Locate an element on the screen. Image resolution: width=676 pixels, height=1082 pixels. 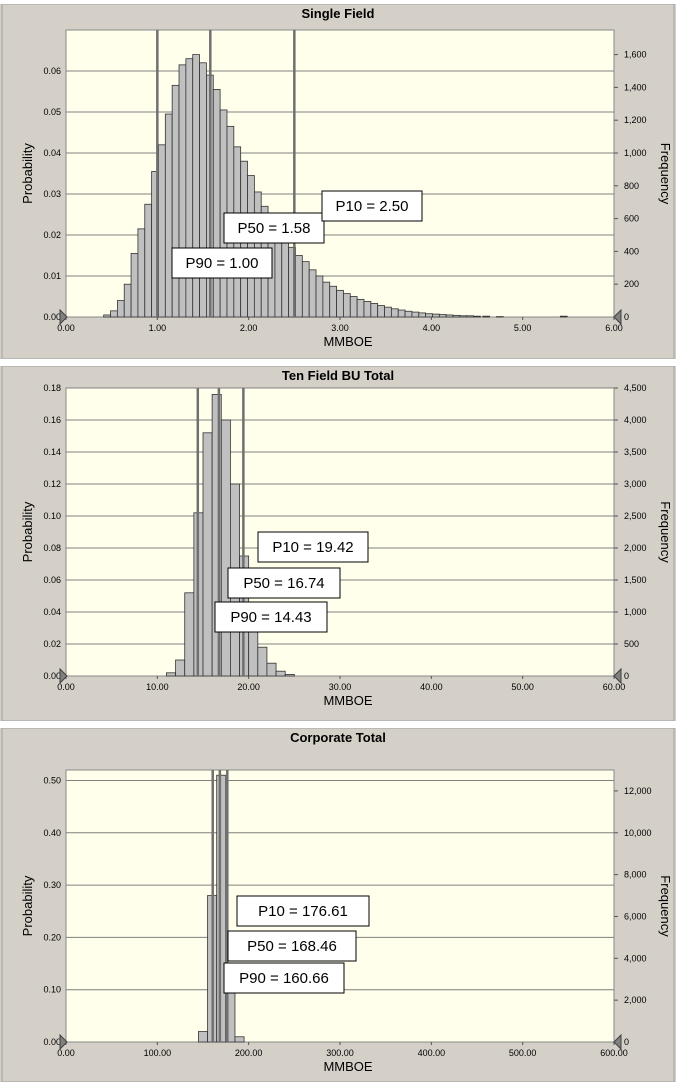
y-tick-label: 0.12 is located at coordinates (52, 484).